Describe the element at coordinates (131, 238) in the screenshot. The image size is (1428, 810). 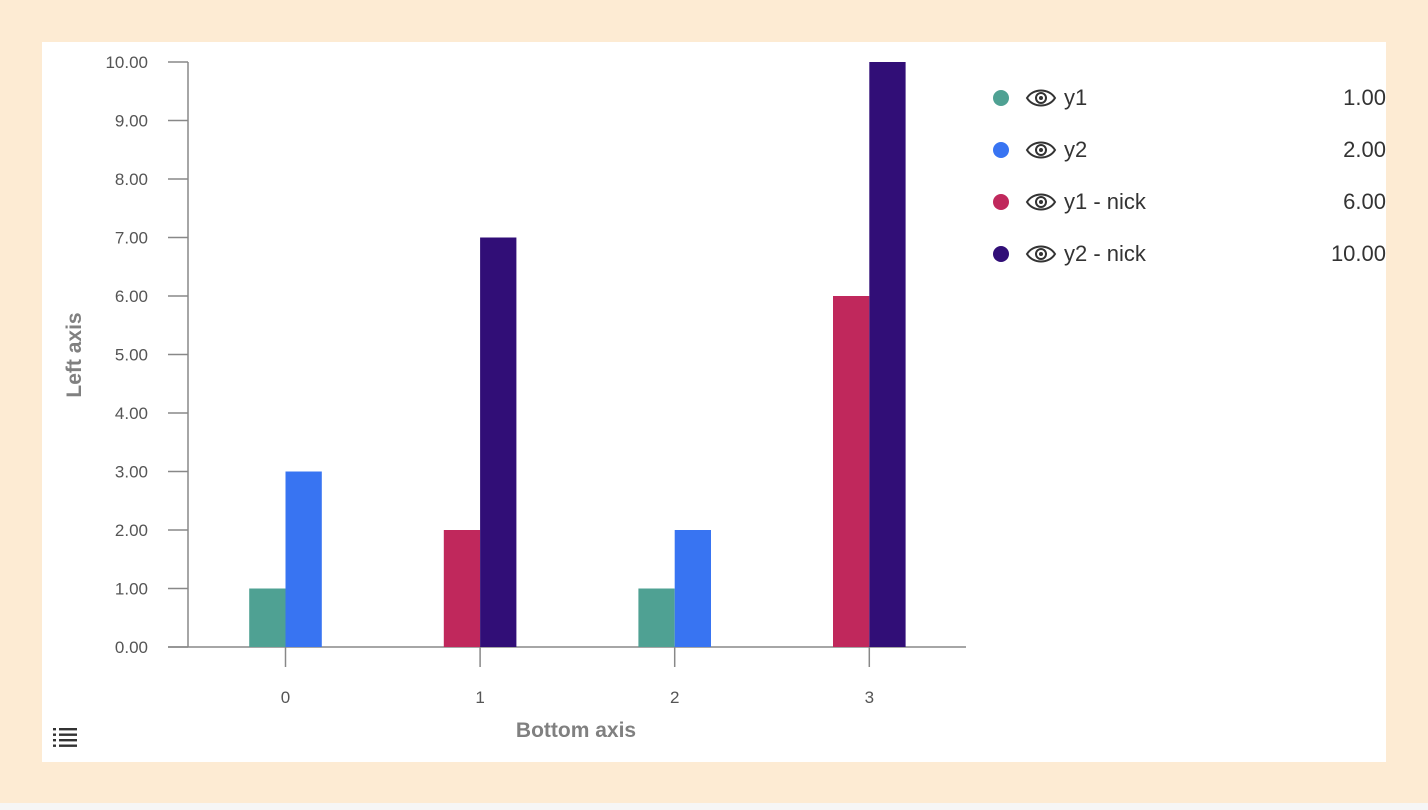
I see `y-tick-label: 7.00` at that location.